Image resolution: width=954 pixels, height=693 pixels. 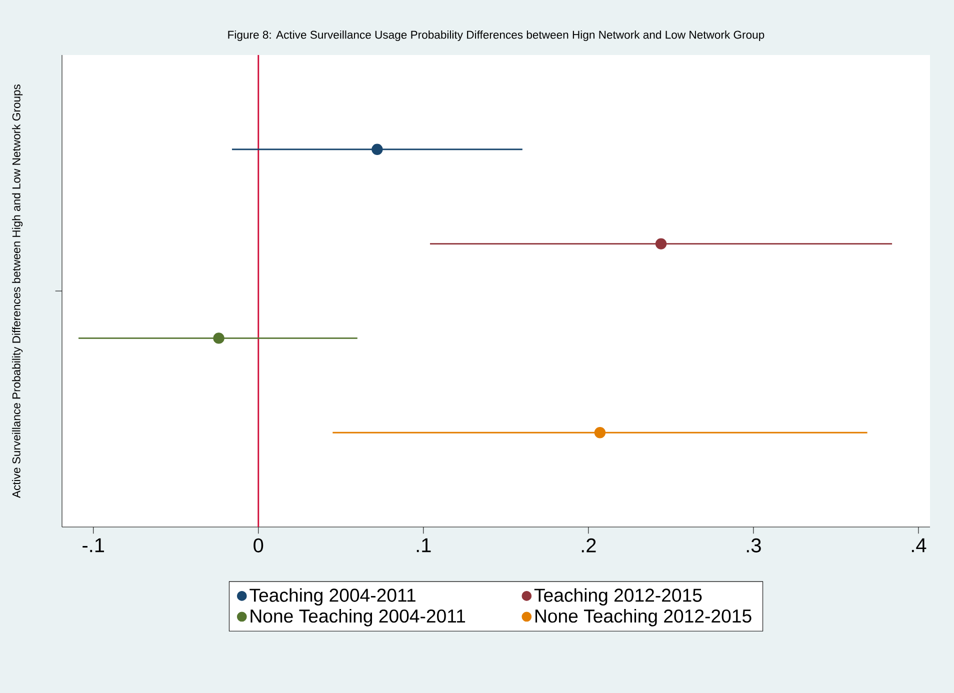 What do you see at coordinates (93, 545) in the screenshot?
I see `x-tick-label: -.1` at bounding box center [93, 545].